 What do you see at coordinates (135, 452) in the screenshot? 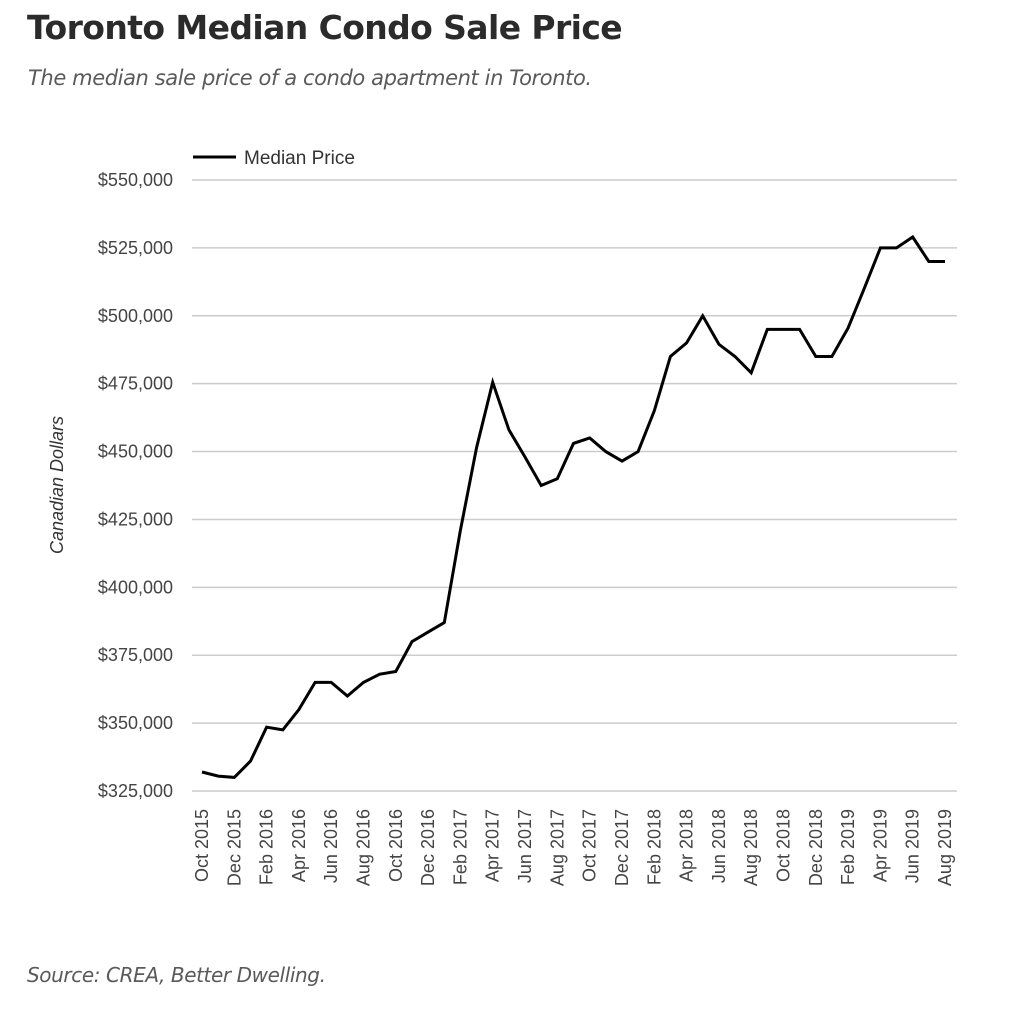
I see `y-tick-label: $450,000` at bounding box center [135, 452].